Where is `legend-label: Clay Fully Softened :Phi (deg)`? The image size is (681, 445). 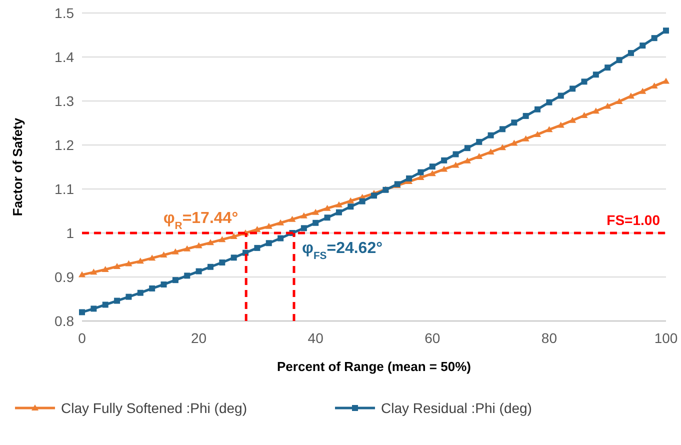 legend-label: Clay Fully Softened :Phi (deg) is located at coordinates (154, 408).